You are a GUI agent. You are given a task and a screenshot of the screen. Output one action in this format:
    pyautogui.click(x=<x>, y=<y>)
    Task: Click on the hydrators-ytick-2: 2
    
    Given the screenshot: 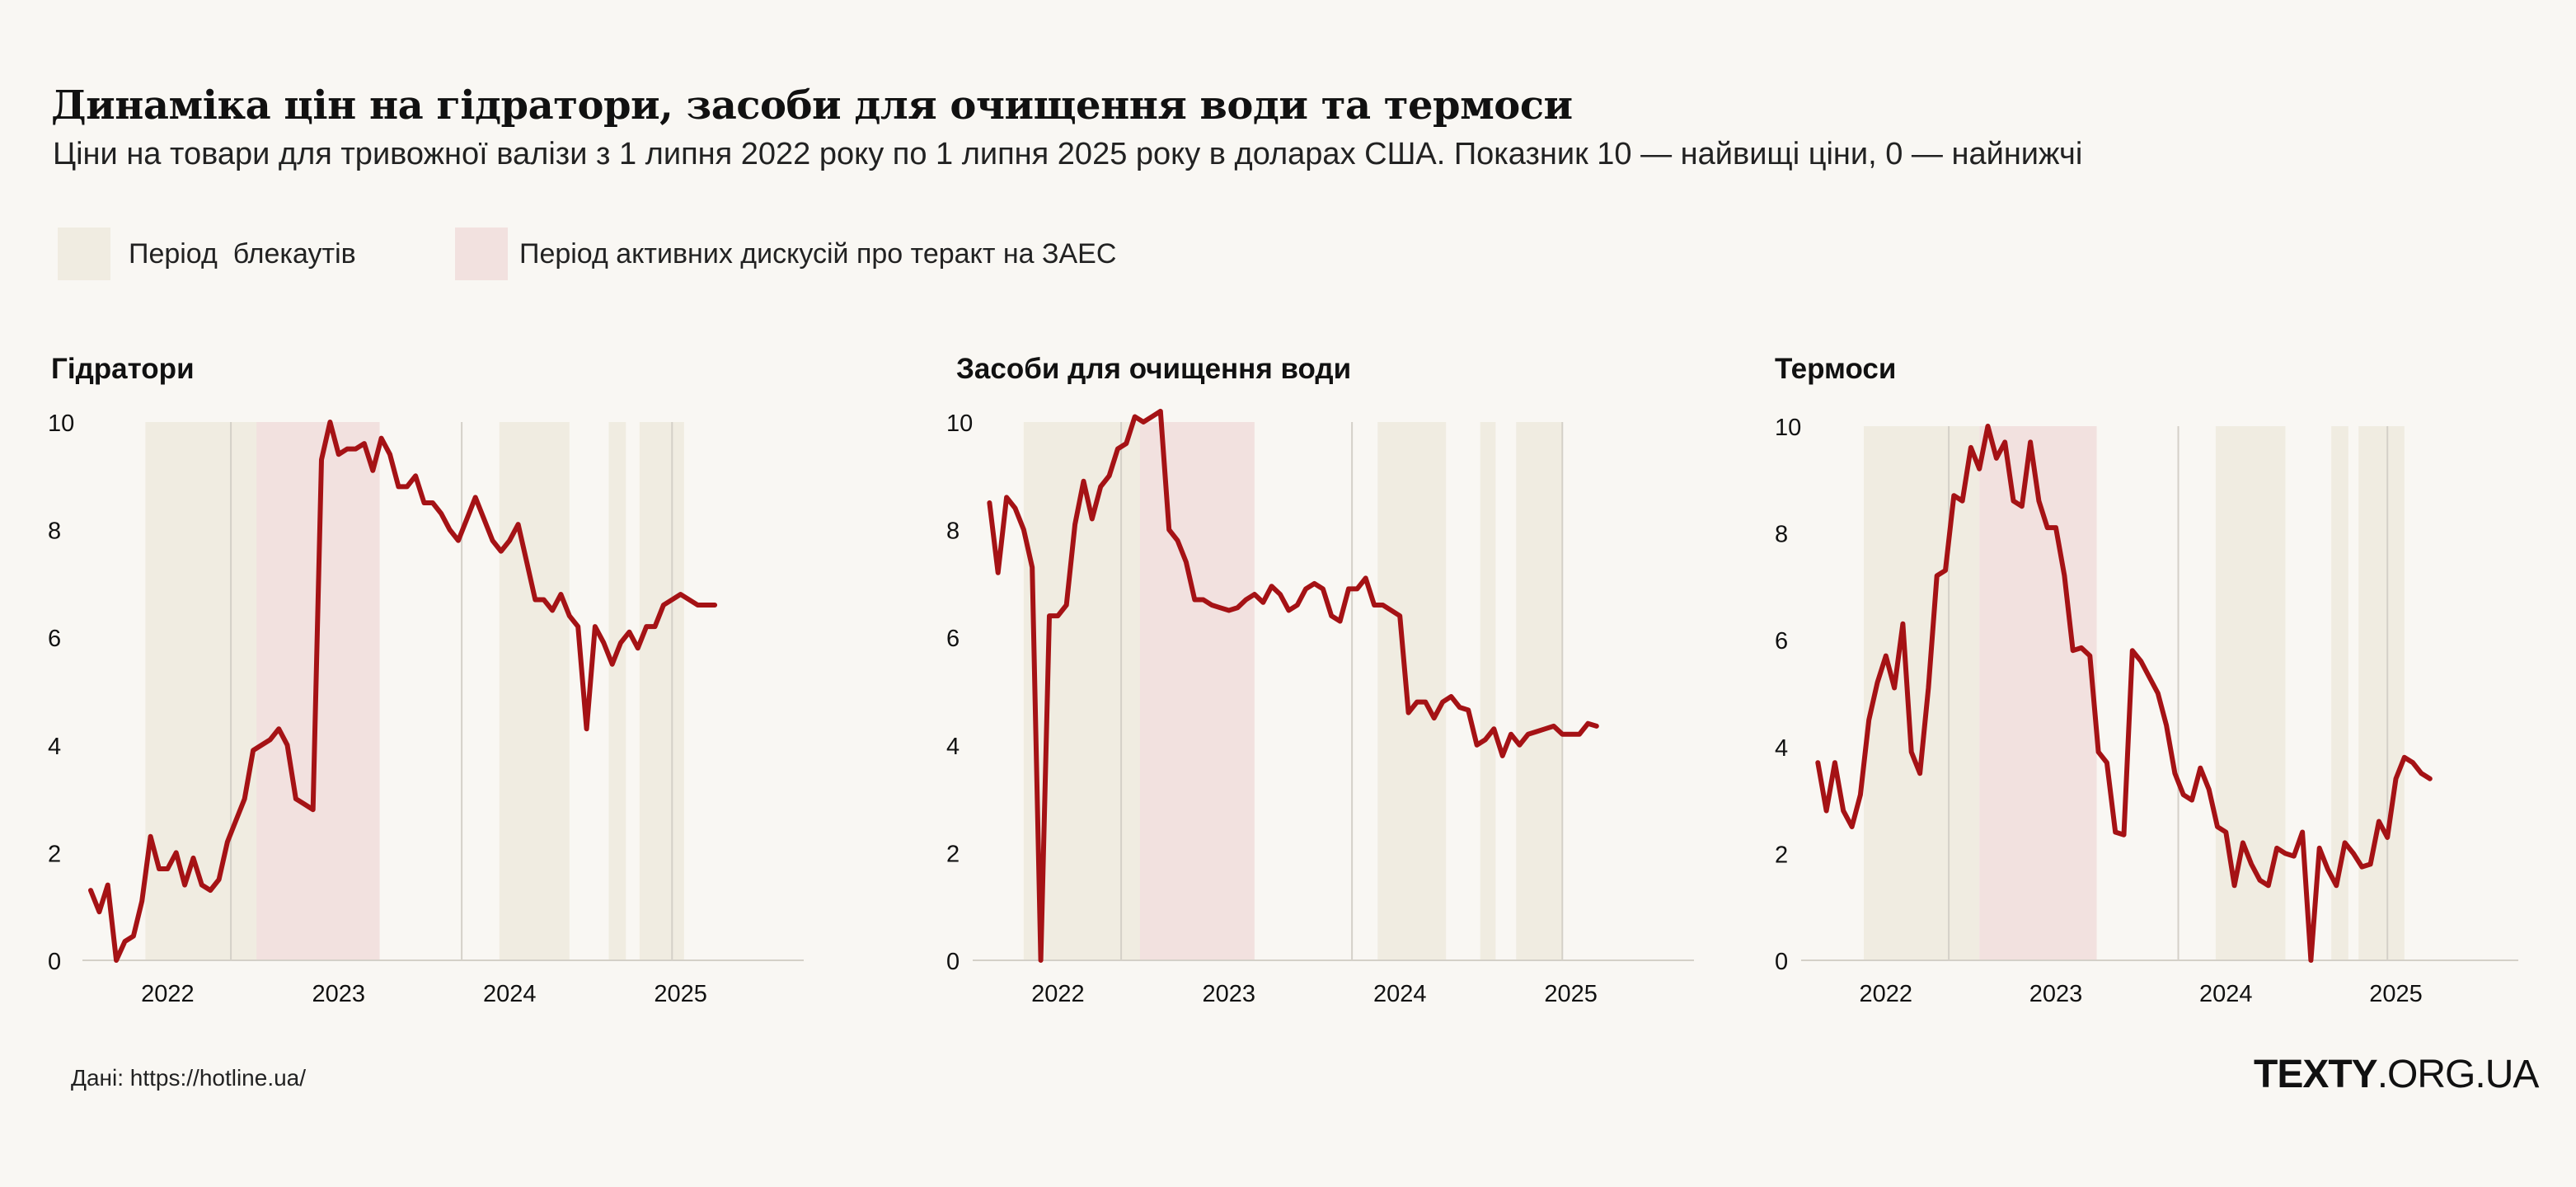 What is the action you would take?
    pyautogui.click(x=55, y=854)
    